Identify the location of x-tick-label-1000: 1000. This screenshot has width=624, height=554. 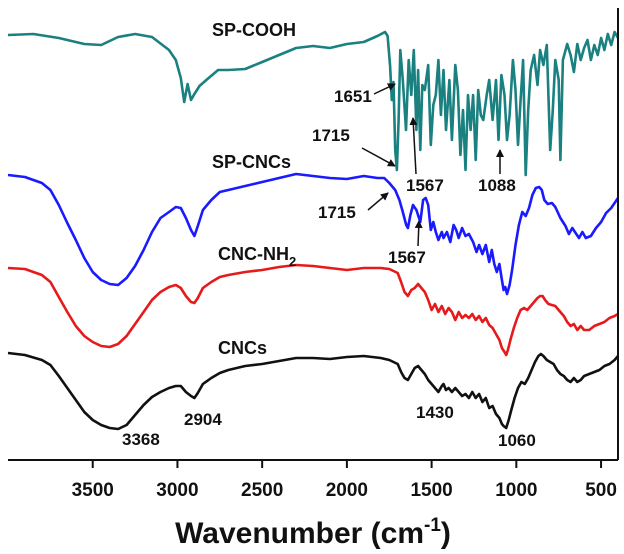
(516, 490).